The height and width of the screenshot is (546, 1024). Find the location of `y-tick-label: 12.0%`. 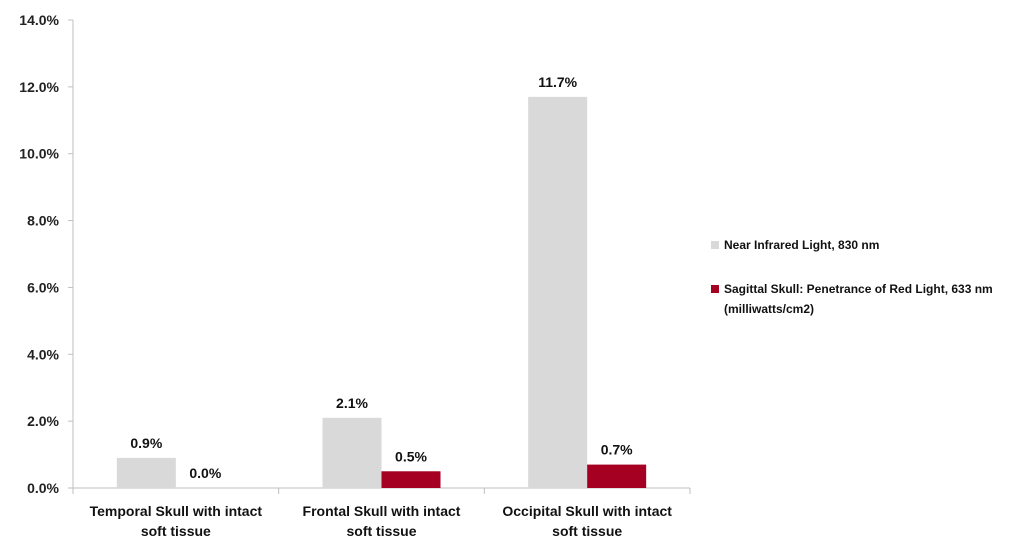

y-tick-label: 12.0% is located at coordinates (39, 87).